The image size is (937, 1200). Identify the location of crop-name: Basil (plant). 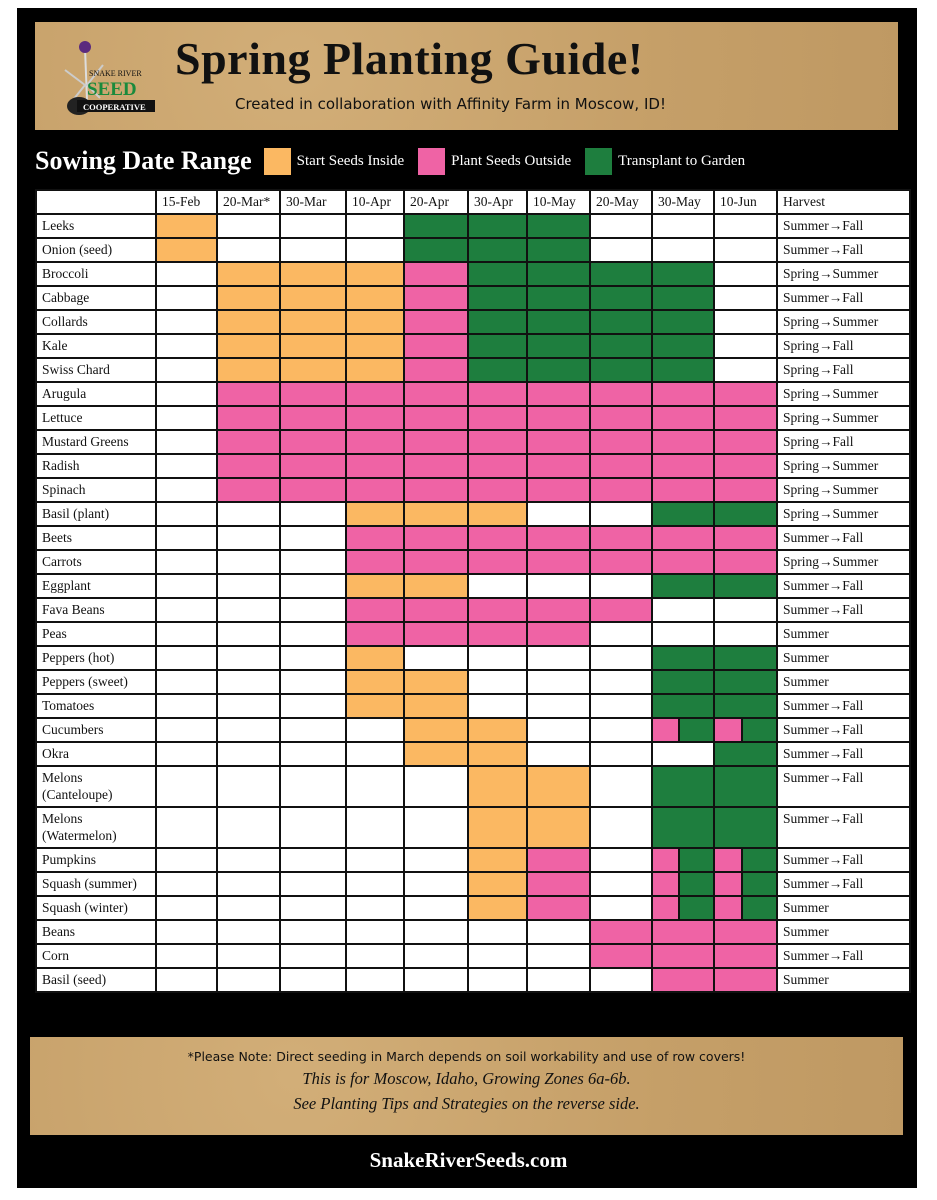
(96, 514).